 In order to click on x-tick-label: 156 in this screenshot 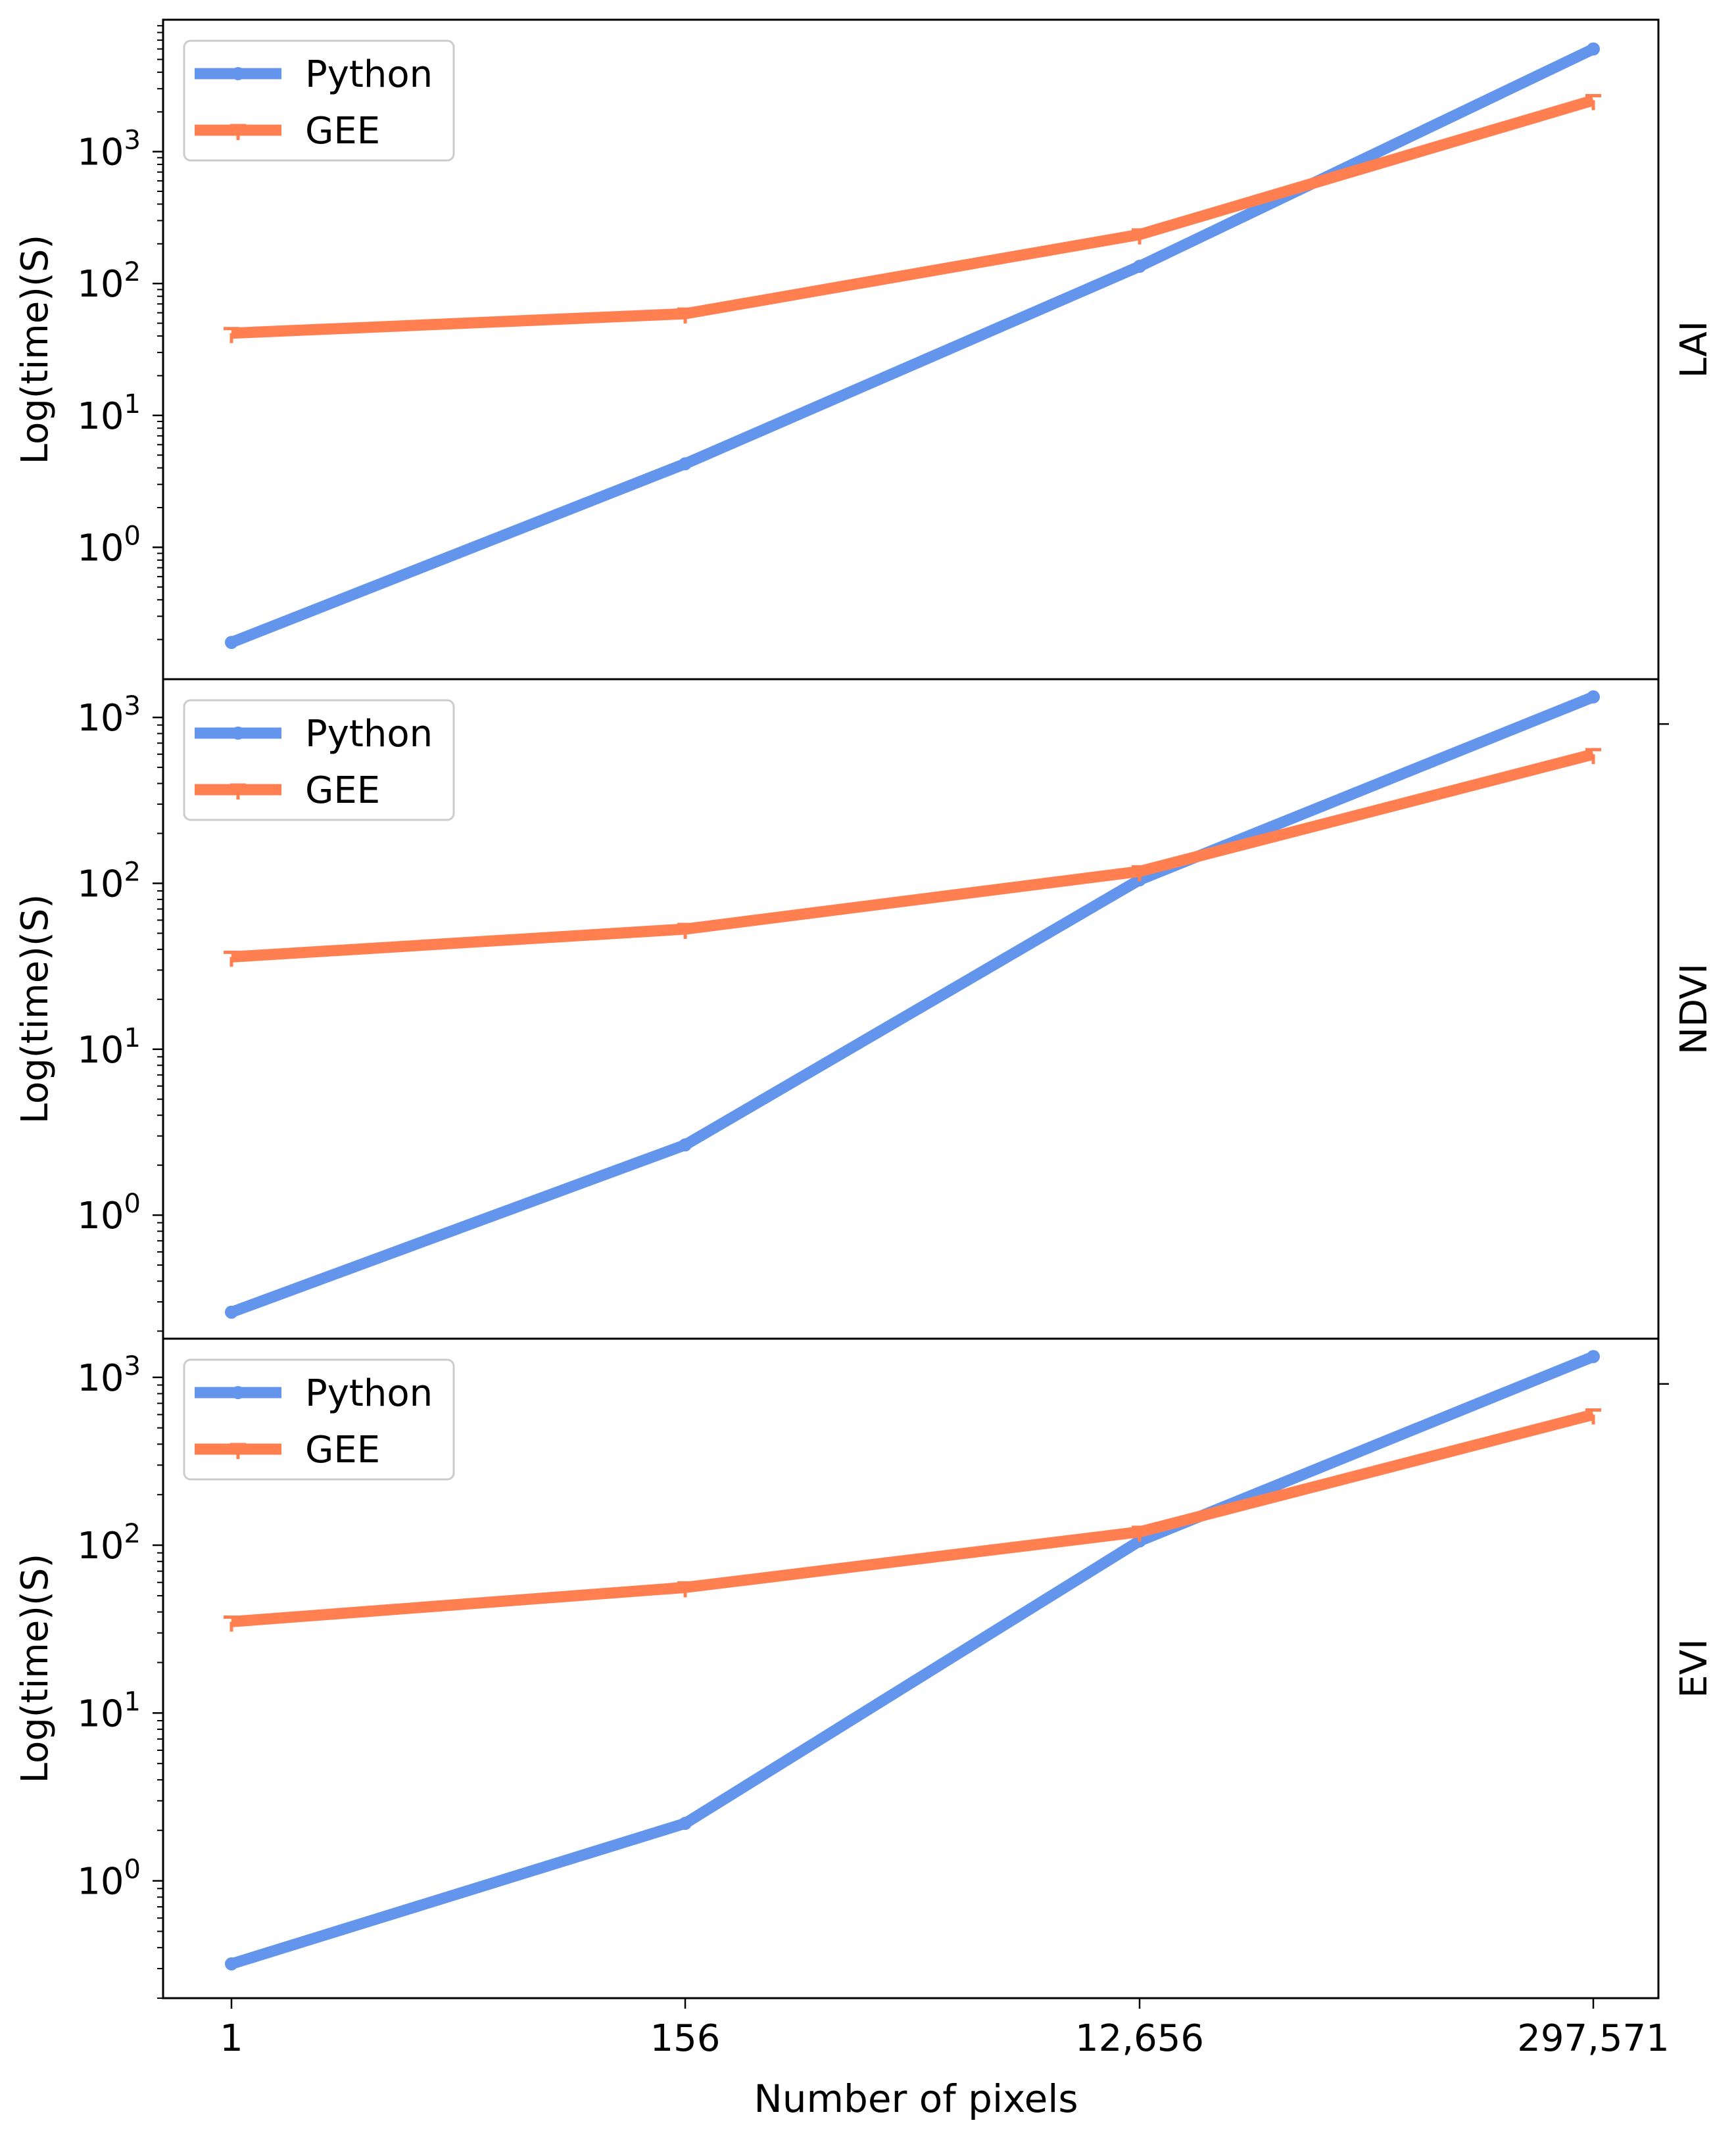, I will do `click(686, 2039)`.